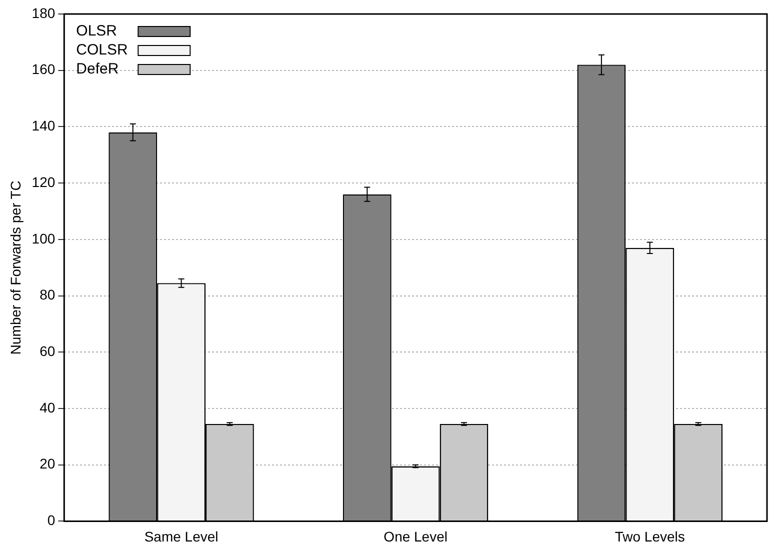 The height and width of the screenshot is (558, 779). I want to click on y-tick-label: 120, so click(44, 182).